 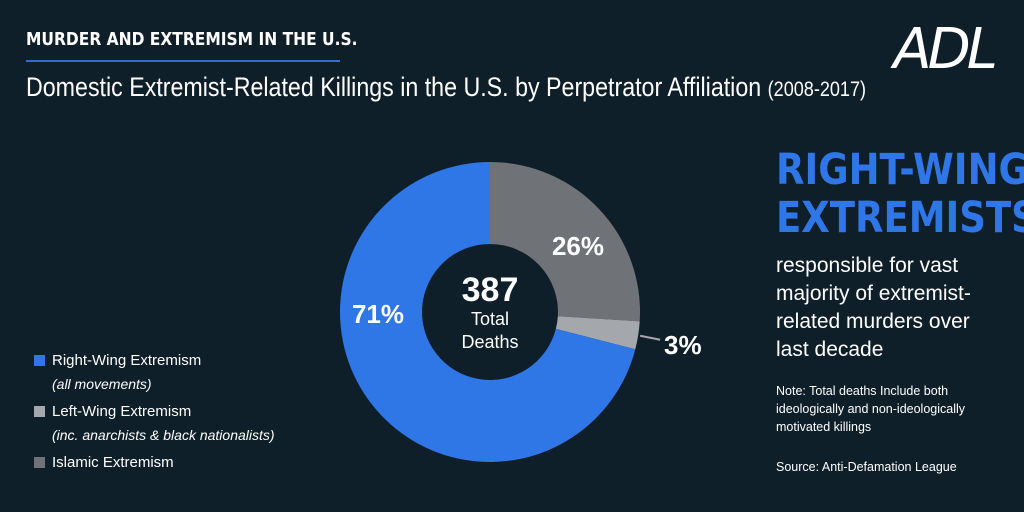 I want to click on legend-item-islamic: Islamic Extremism, so click(x=154, y=463).